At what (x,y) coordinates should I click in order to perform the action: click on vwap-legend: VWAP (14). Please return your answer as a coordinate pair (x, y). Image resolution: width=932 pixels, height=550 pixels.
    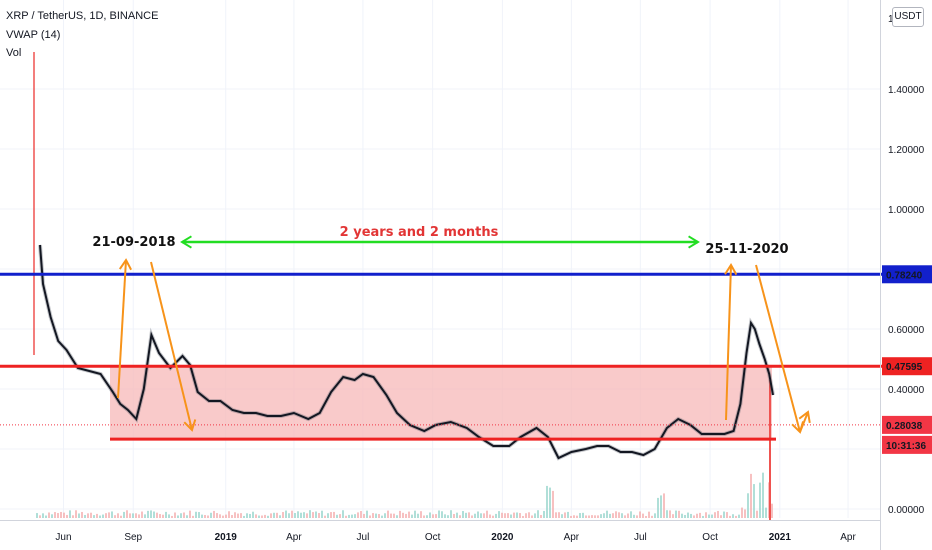
    Looking at the image, I should click on (33, 35).